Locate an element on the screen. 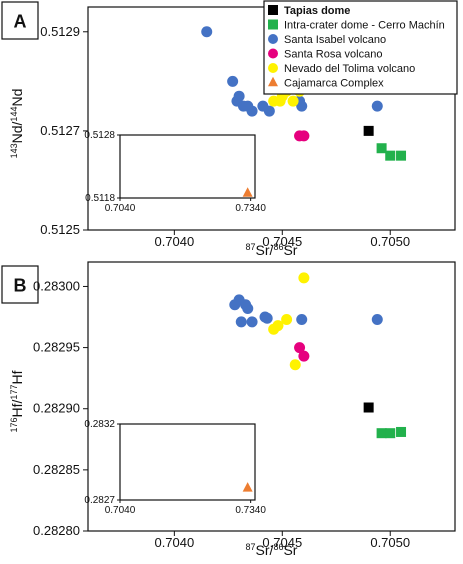  x-axis-label-b-base2: Sr is located at coordinates (290, 550).